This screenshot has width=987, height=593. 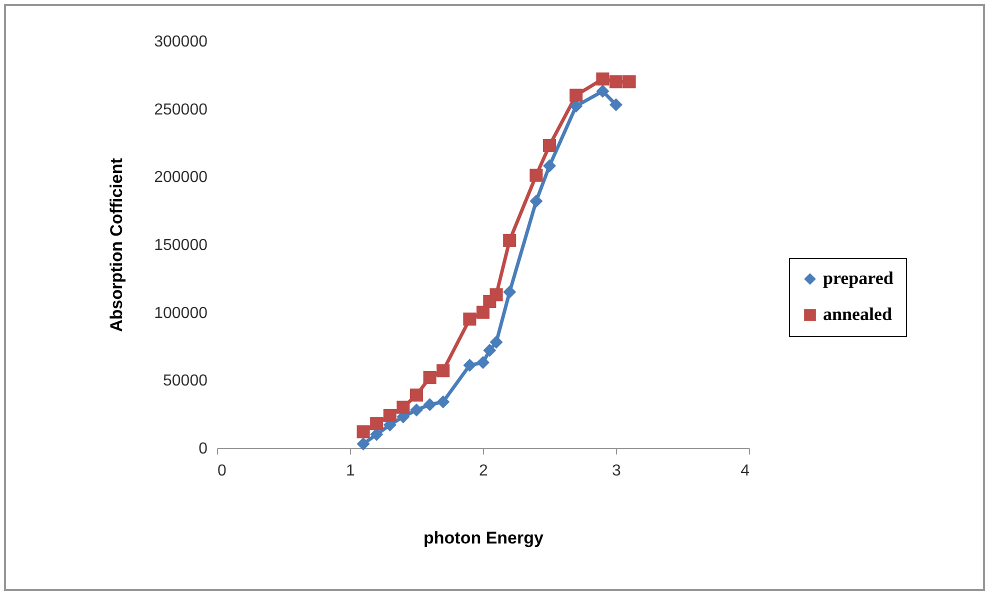 I want to click on x-tick-label: 3, so click(x=617, y=471).